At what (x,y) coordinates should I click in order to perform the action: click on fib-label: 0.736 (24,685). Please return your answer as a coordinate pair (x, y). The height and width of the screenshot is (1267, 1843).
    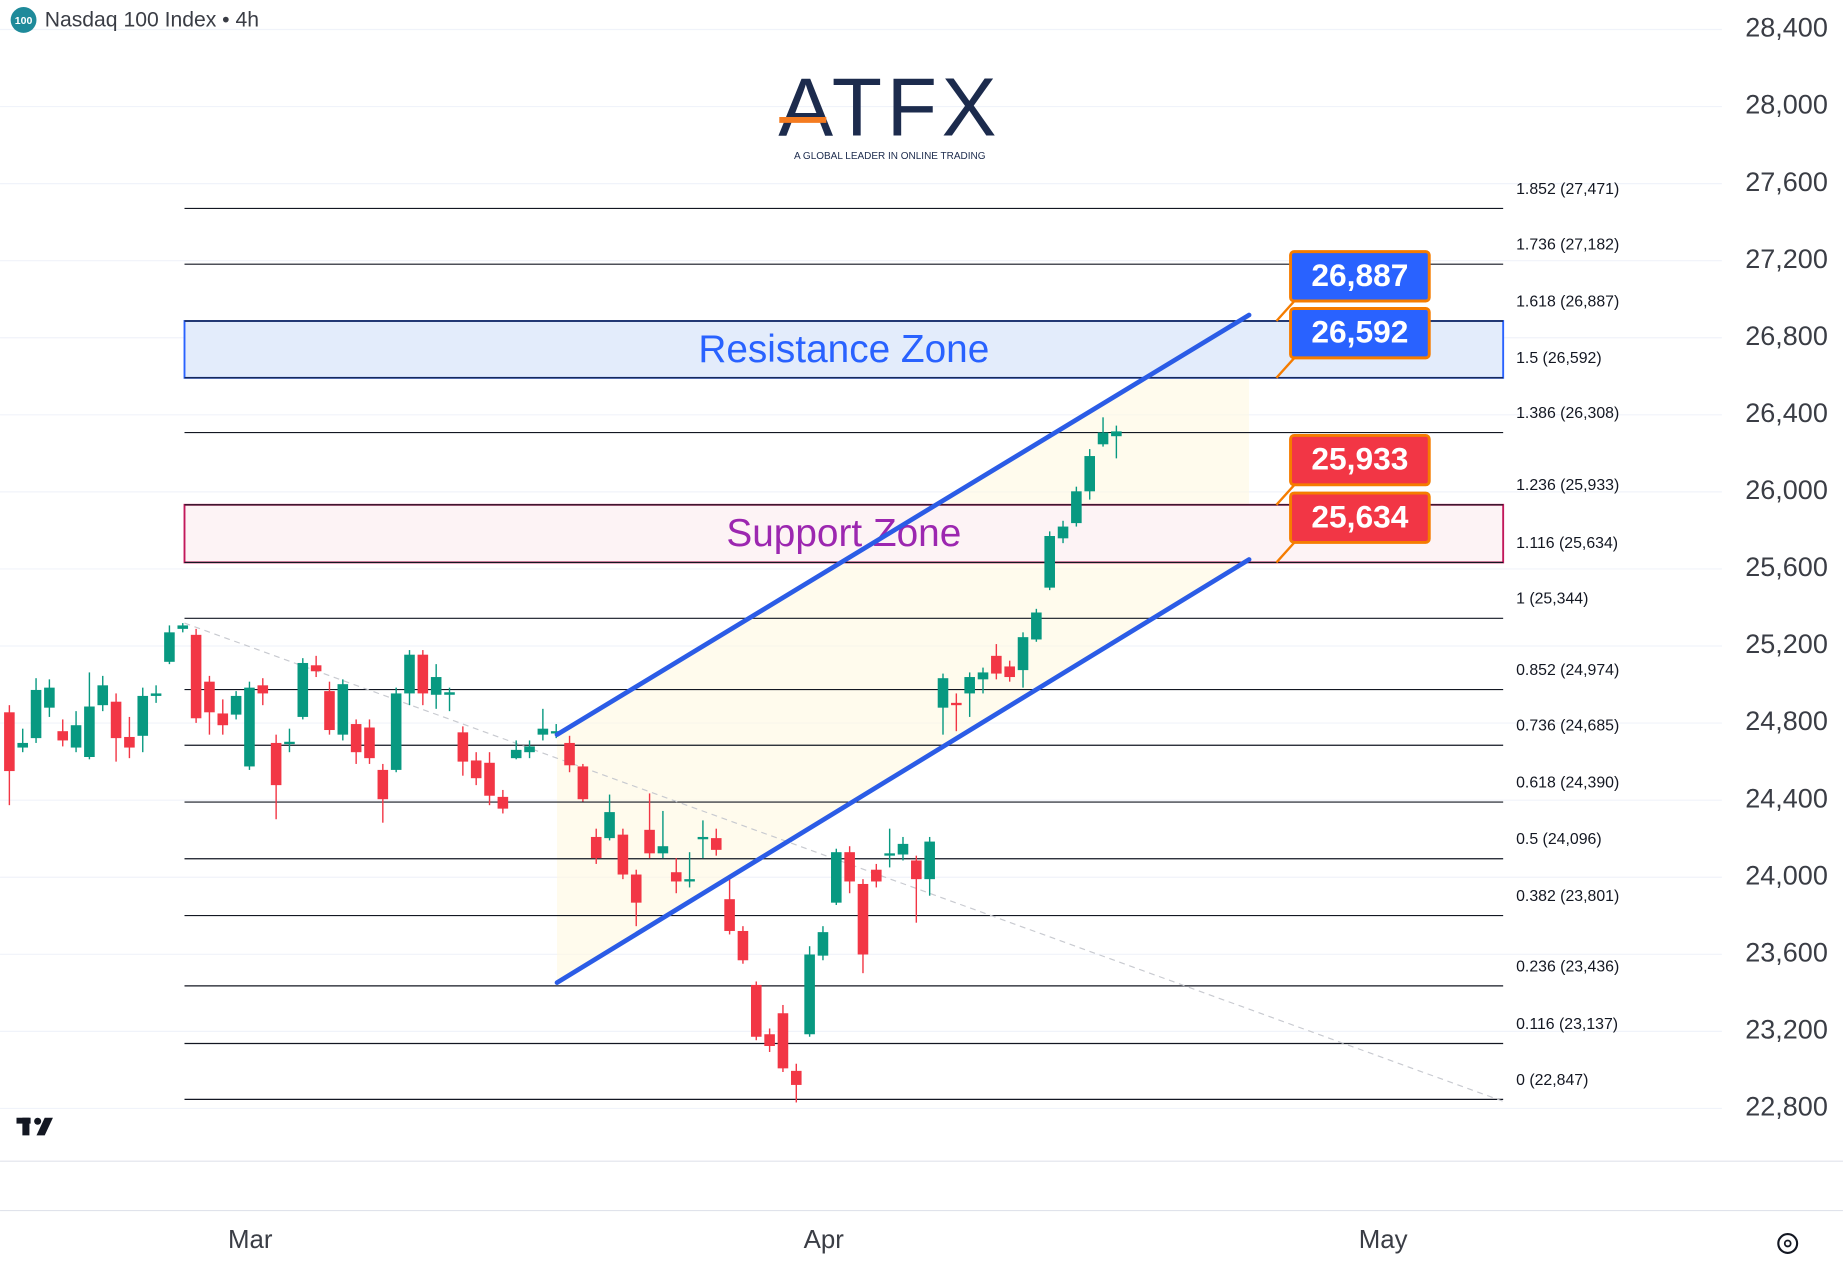
    Looking at the image, I should click on (1567, 726).